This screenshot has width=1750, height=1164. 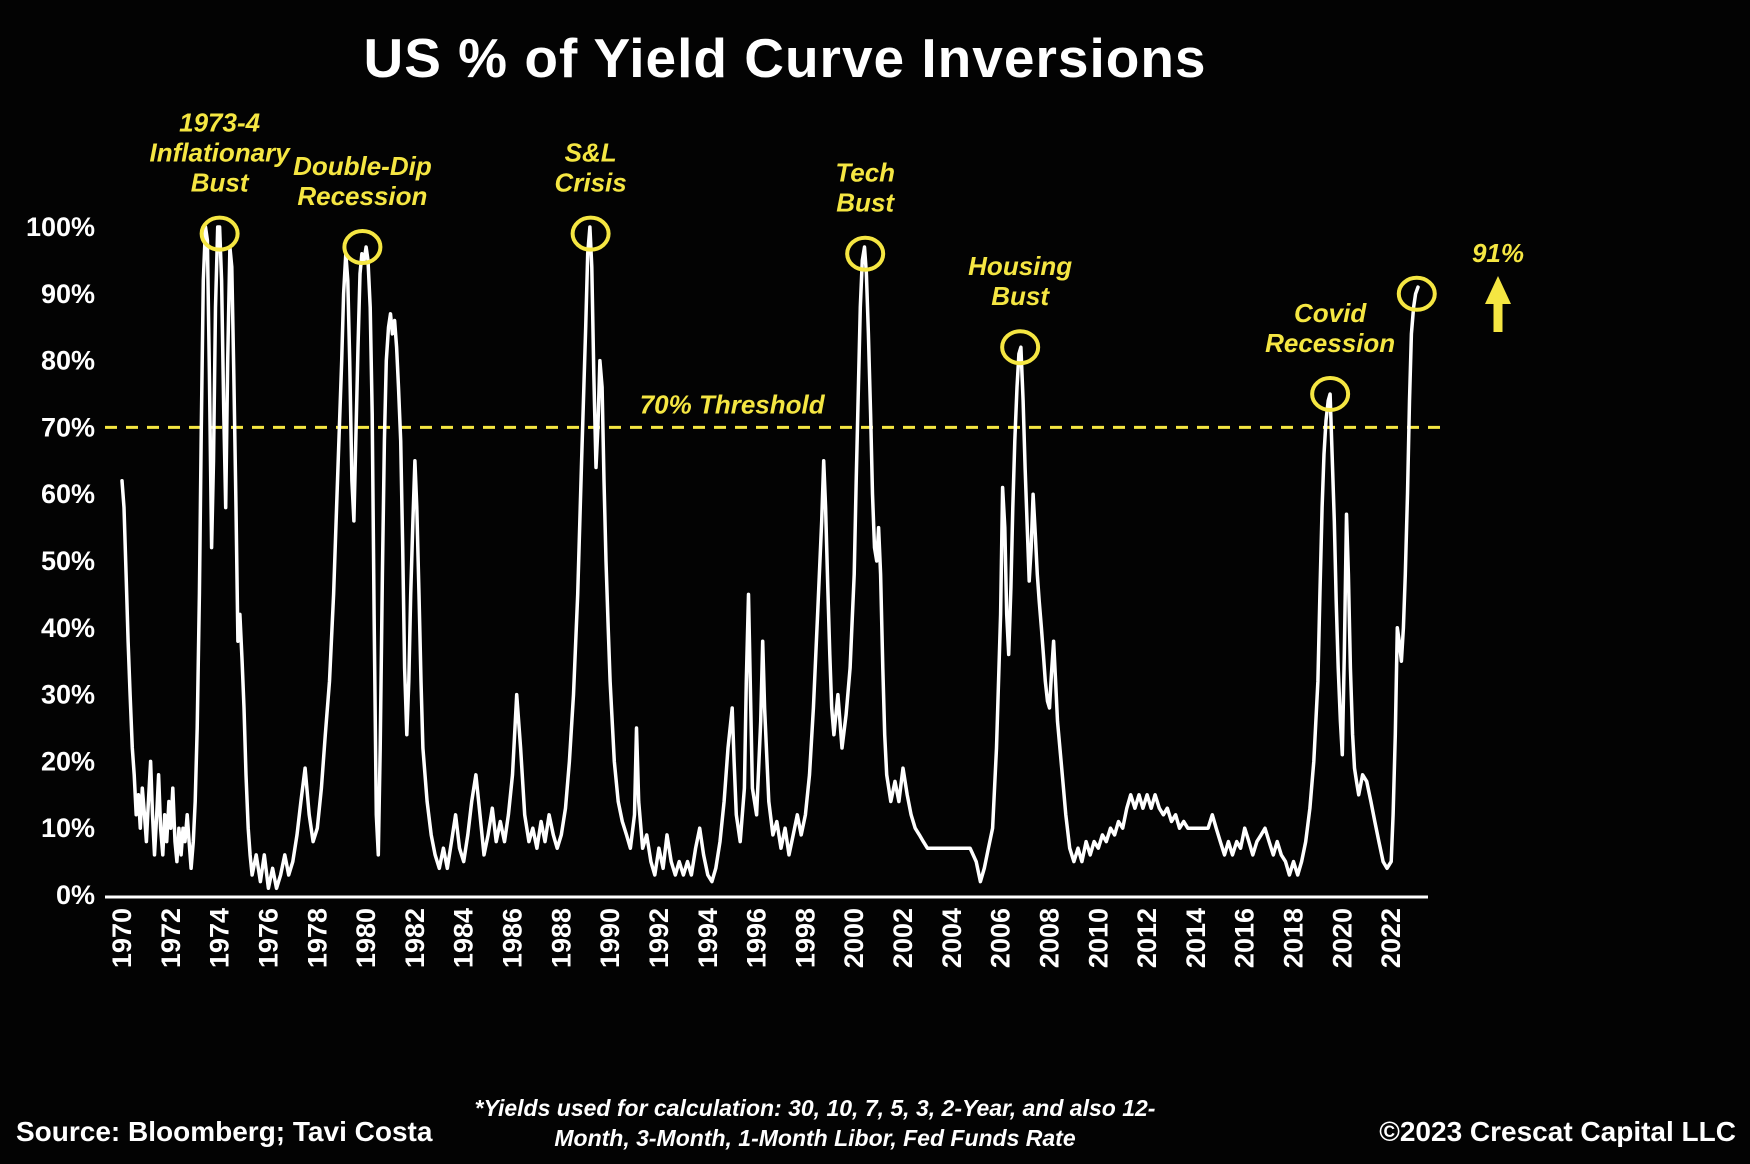 What do you see at coordinates (220, 938) in the screenshot?
I see `x-tick-label: 1974` at bounding box center [220, 938].